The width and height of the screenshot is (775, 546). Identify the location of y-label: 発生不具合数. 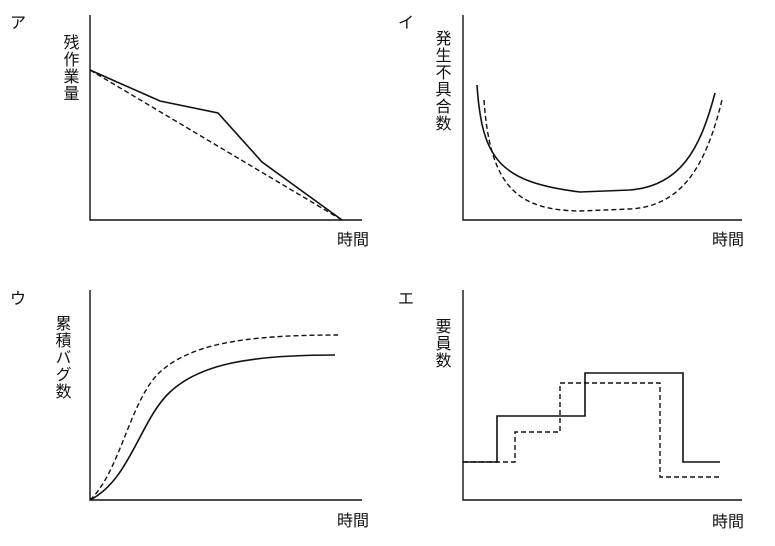
(442, 81).